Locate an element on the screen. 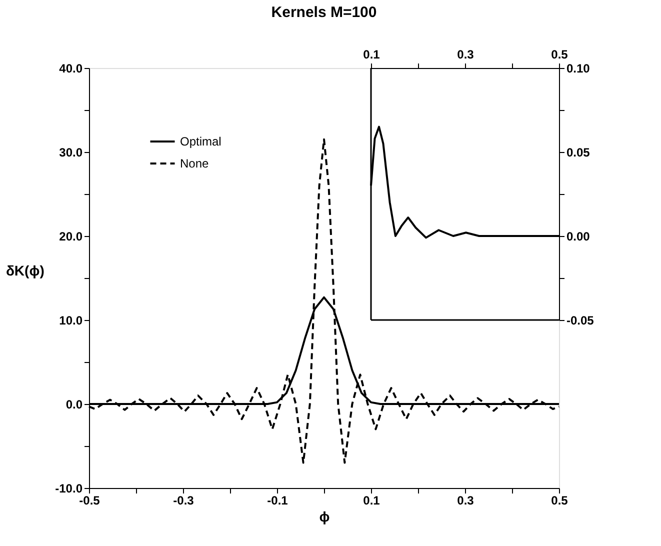 This screenshot has height=546, width=661. x-axis-title: ϕ is located at coordinates (324, 516).